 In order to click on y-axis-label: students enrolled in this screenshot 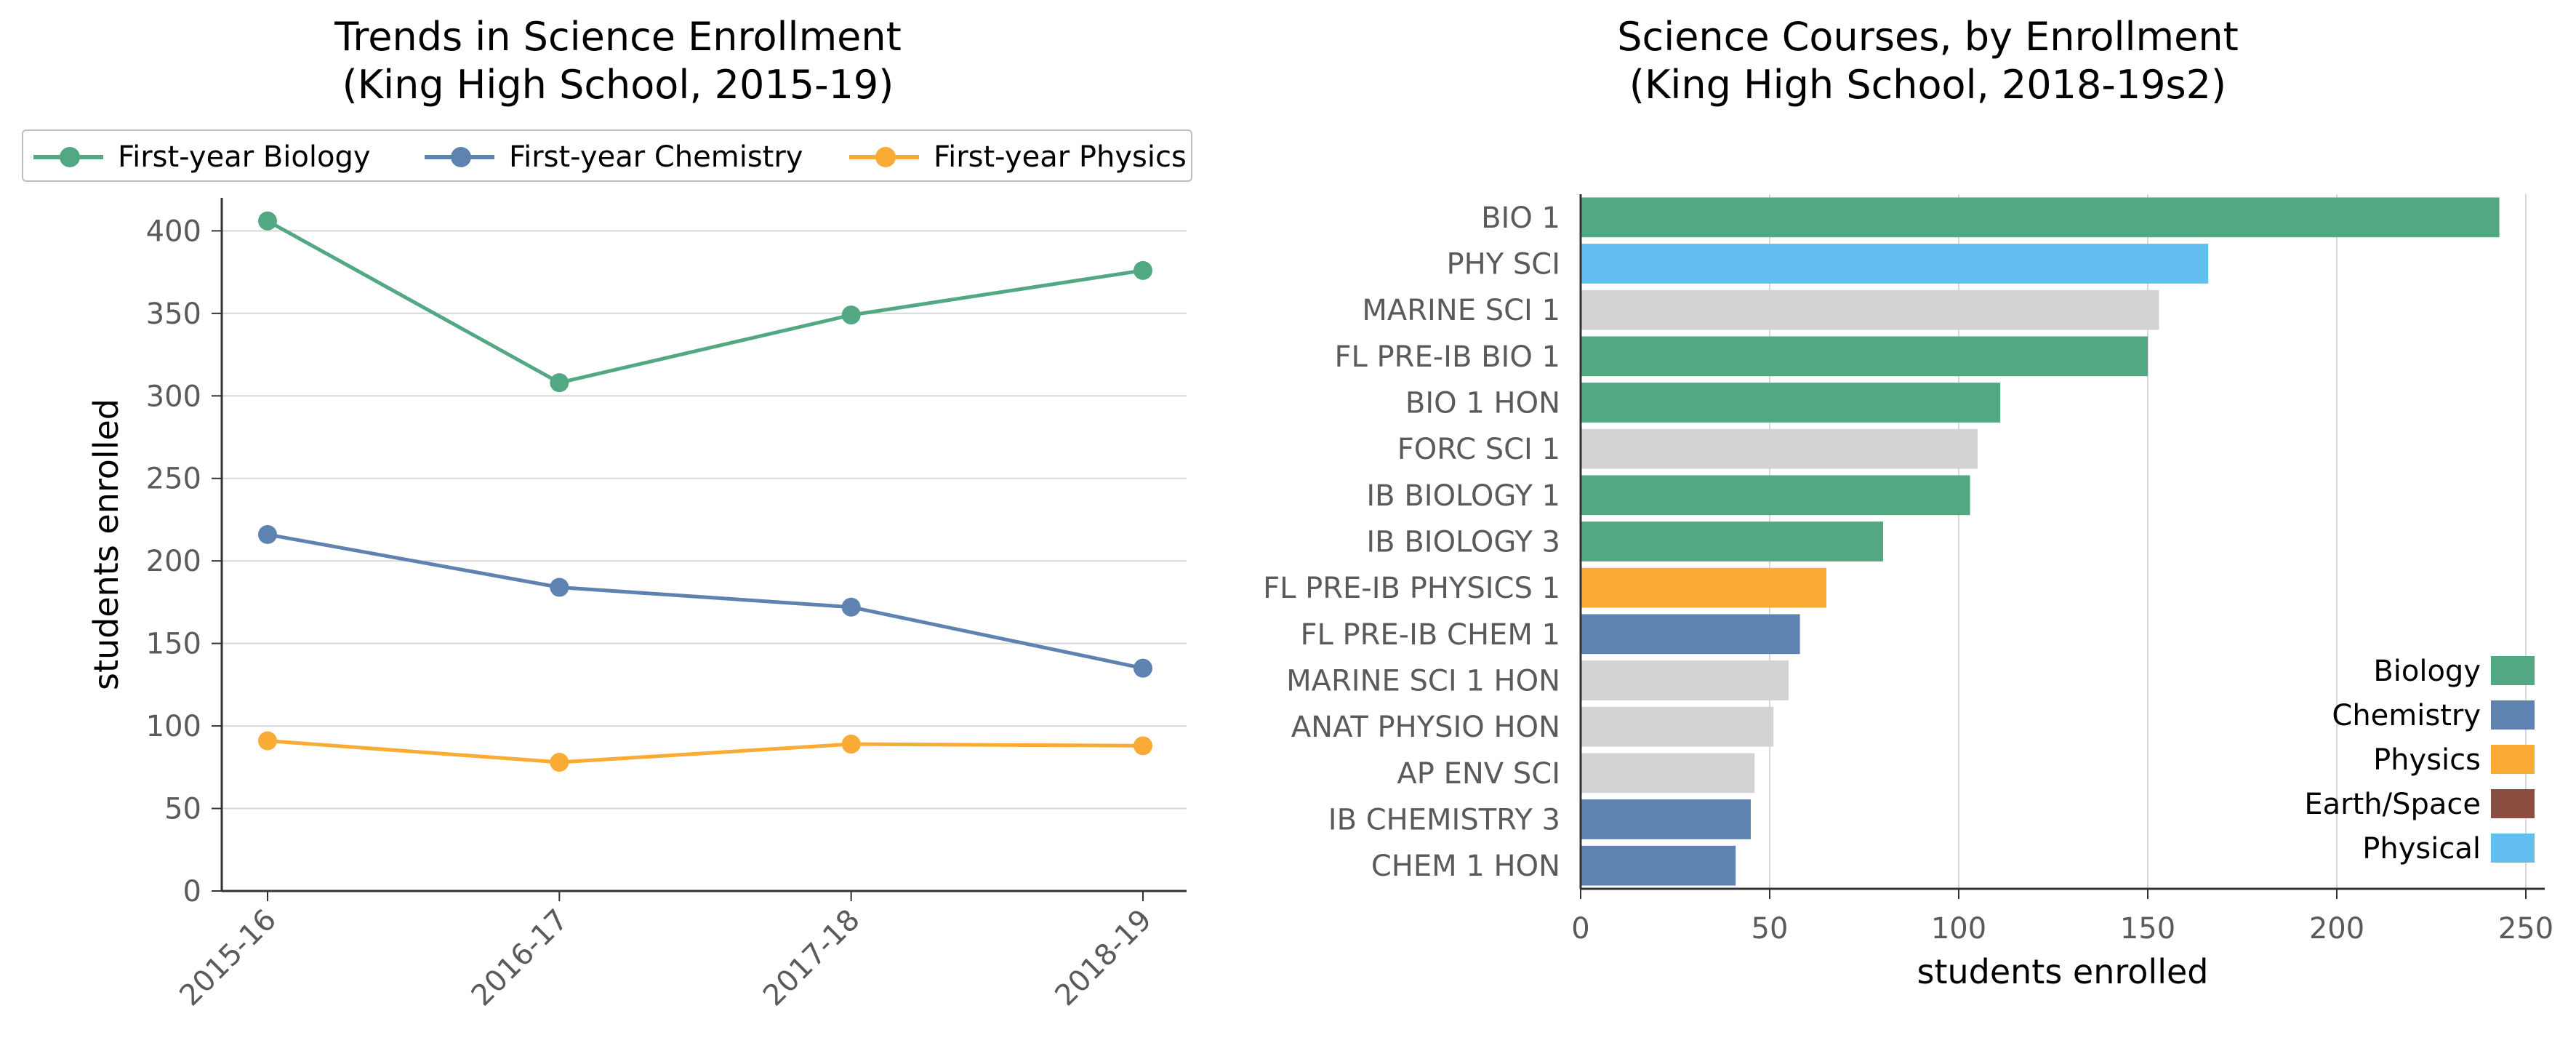, I will do `click(107, 545)`.